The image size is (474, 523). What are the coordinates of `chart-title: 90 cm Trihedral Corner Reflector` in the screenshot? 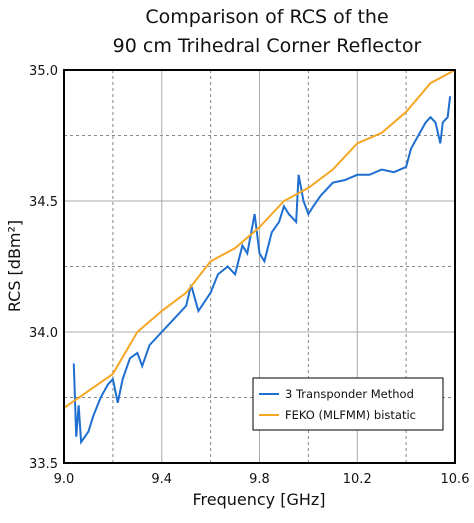 It's located at (267, 46).